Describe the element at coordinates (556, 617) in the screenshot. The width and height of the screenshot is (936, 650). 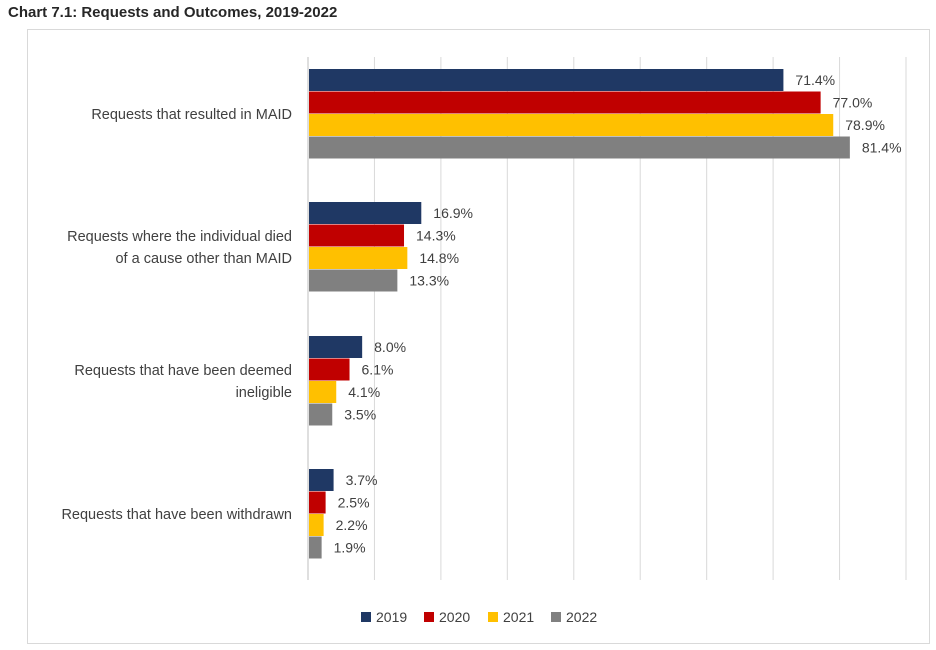
I see `legend-swatch-2022` at that location.